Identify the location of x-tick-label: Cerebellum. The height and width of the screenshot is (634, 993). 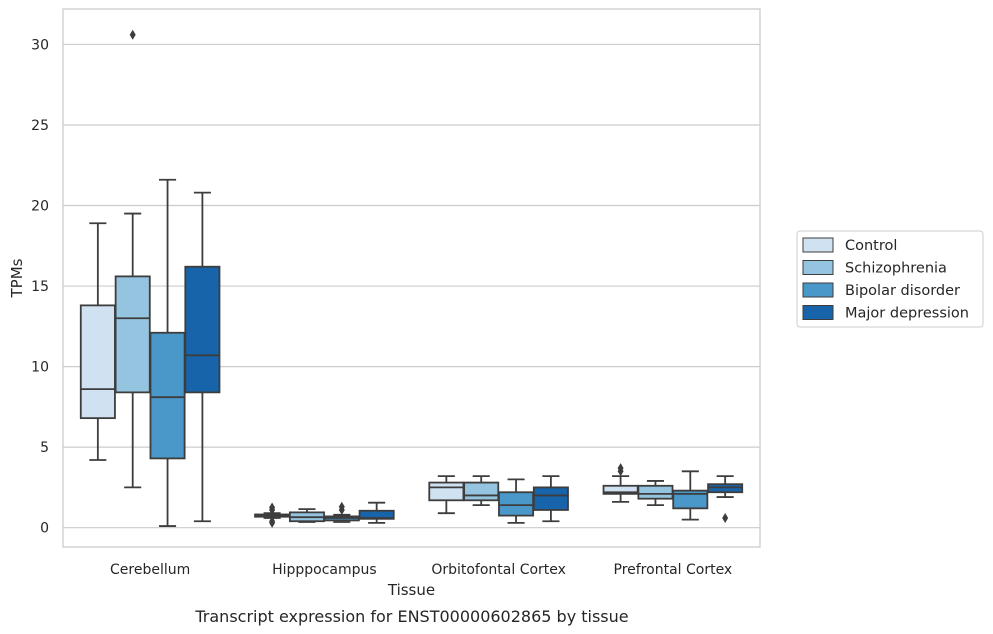
(150, 570).